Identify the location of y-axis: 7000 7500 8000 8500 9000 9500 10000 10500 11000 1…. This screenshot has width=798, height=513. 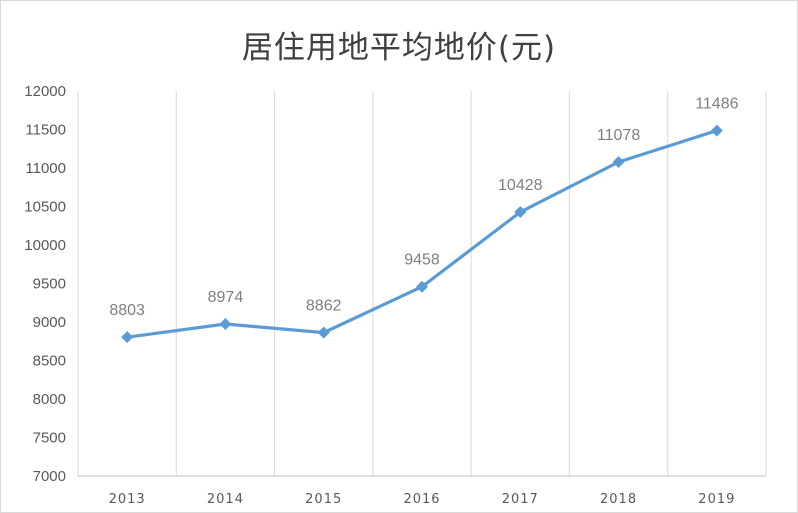
(45, 284).